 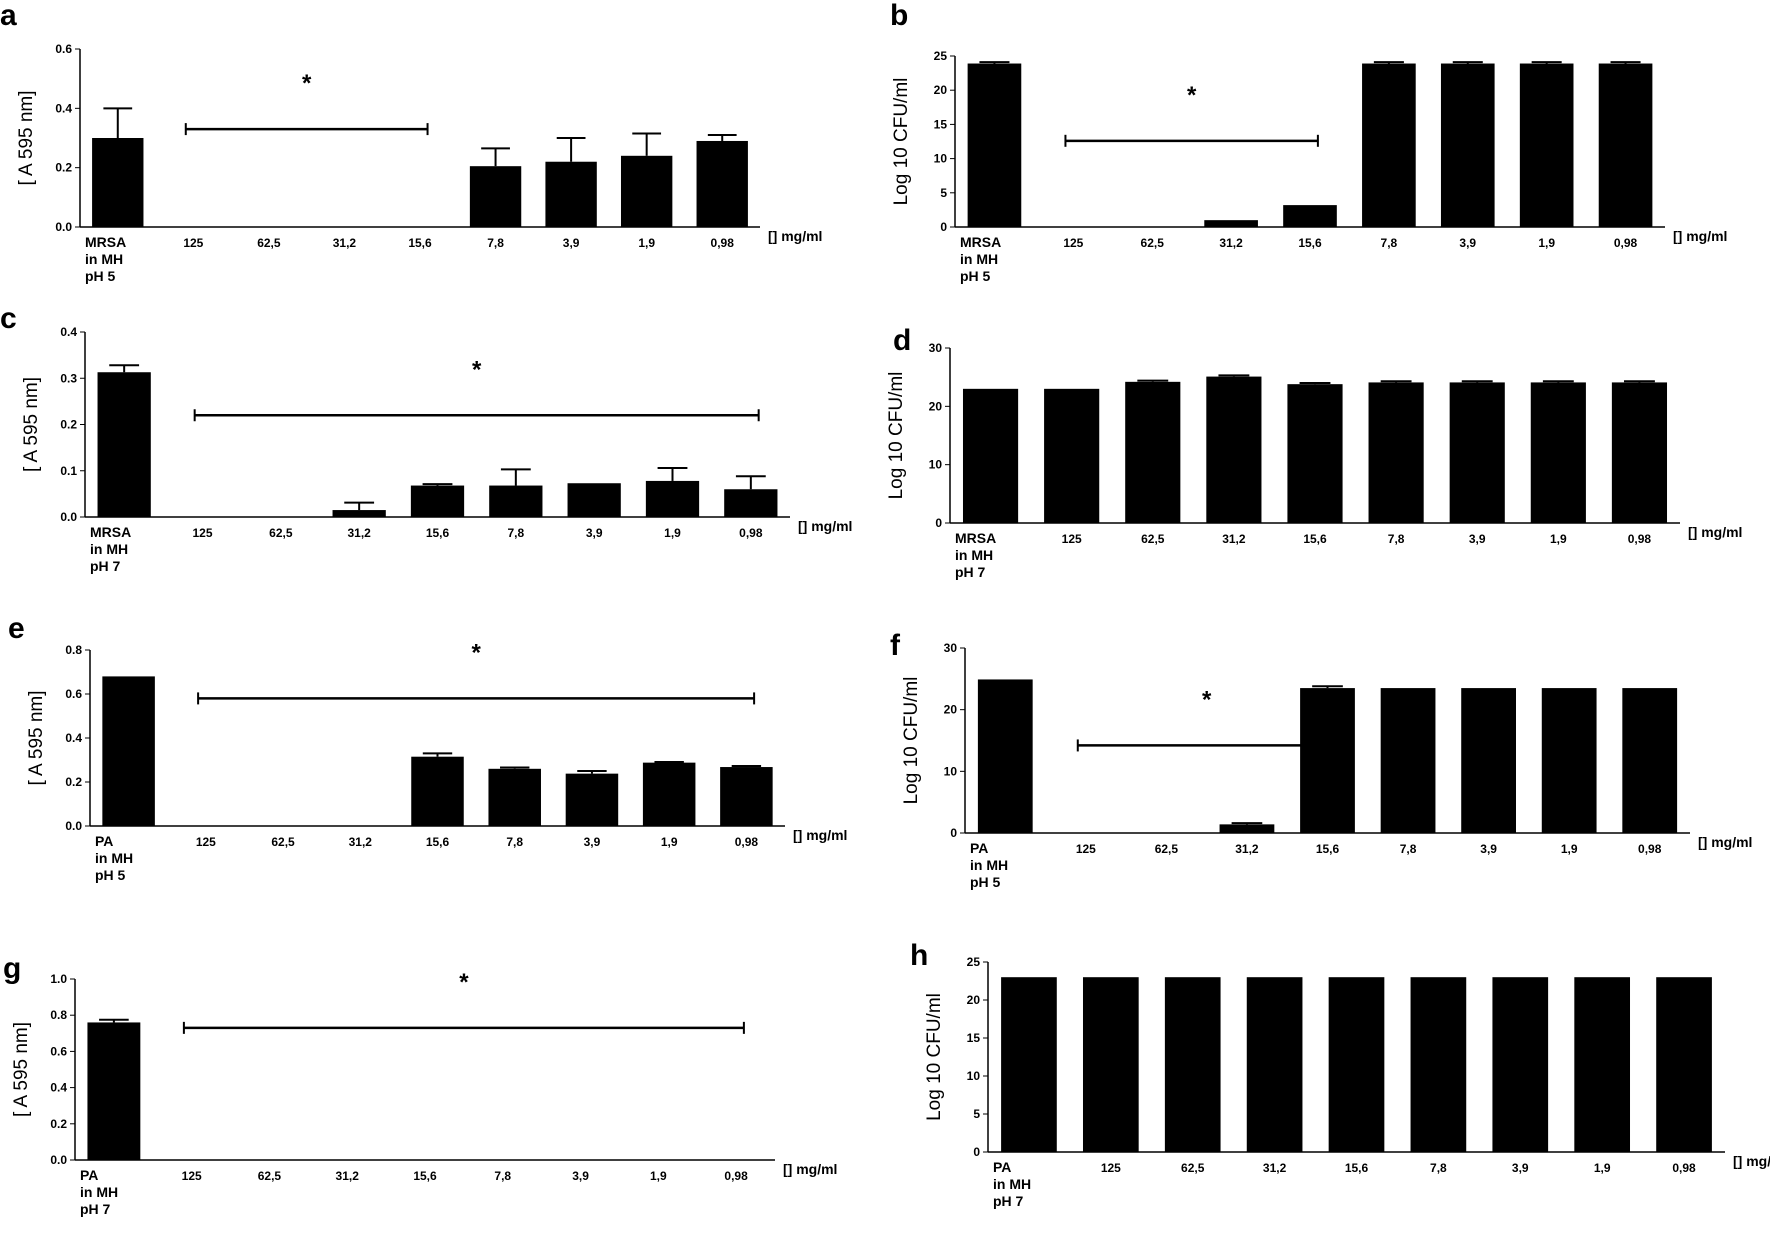 I want to click on y-axis-label: Log 10 CFU/ml, so click(x=896, y=436).